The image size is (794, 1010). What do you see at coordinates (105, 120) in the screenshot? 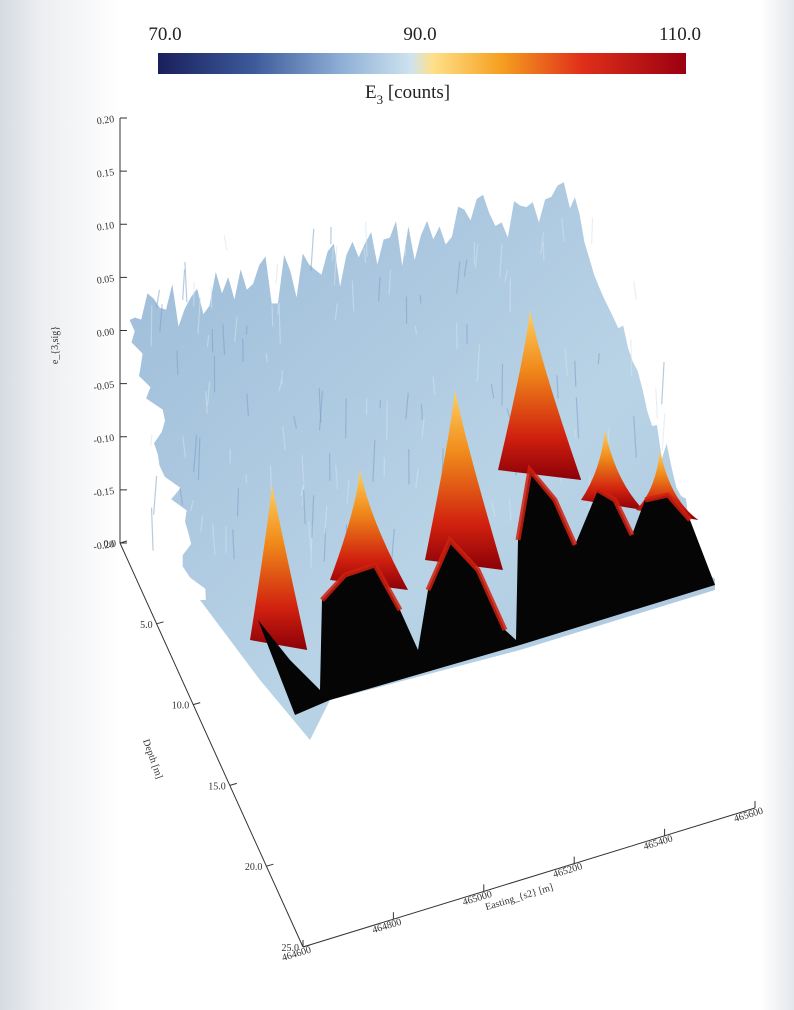
I see `z-tick-label-0: 0.20` at bounding box center [105, 120].